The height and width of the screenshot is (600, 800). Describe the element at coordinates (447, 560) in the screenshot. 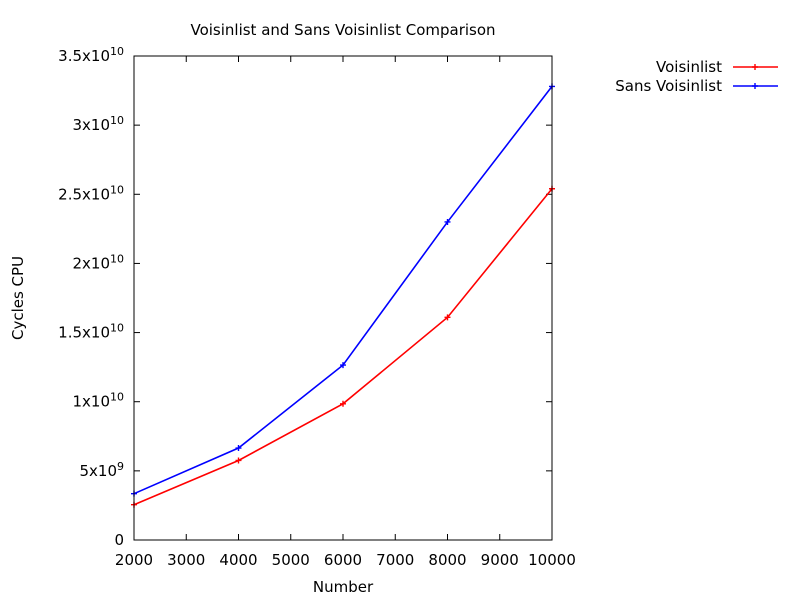

I see `x-tick-label: 8000` at that location.